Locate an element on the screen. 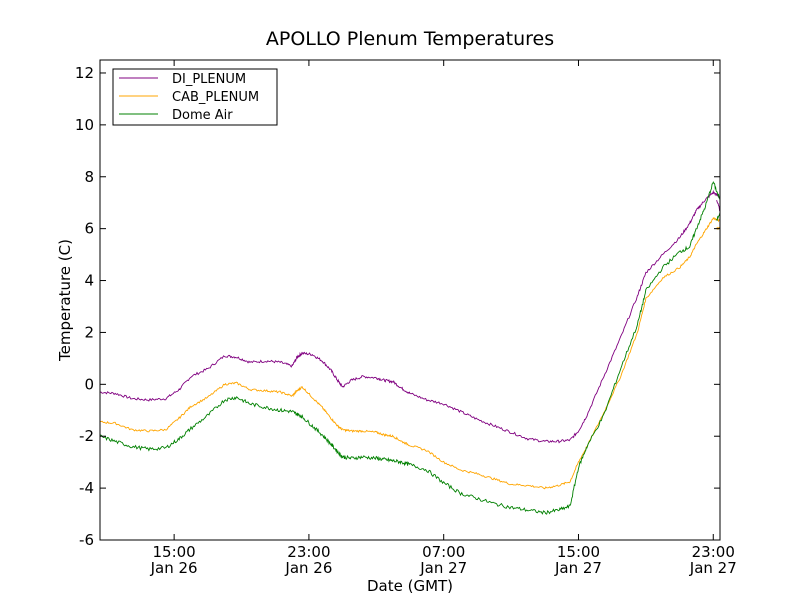 The height and width of the screenshot is (605, 800). x-axis-label: Date (GMT) is located at coordinates (410, 586).